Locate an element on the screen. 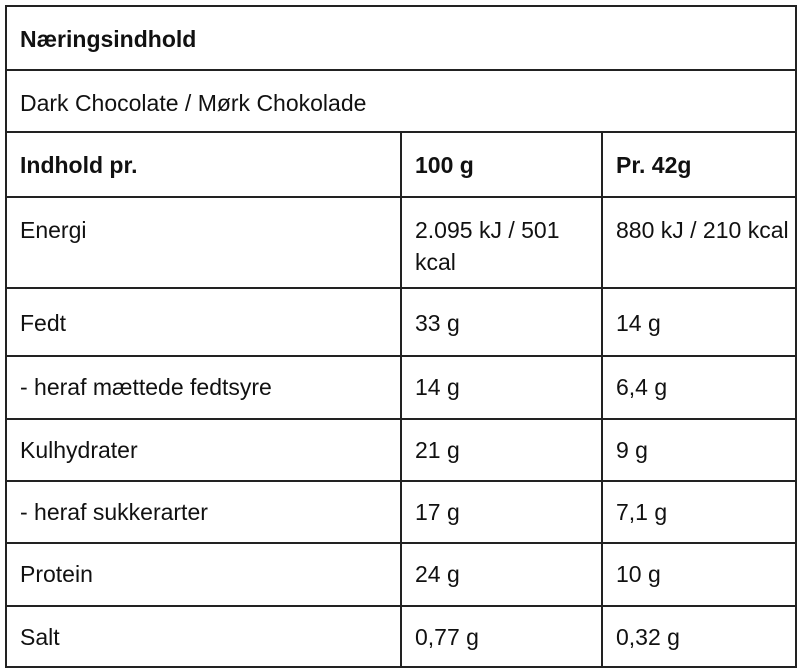 Image resolution: width=800 pixels, height=671 pixels. value-100g: 21 g is located at coordinates (501, 450).